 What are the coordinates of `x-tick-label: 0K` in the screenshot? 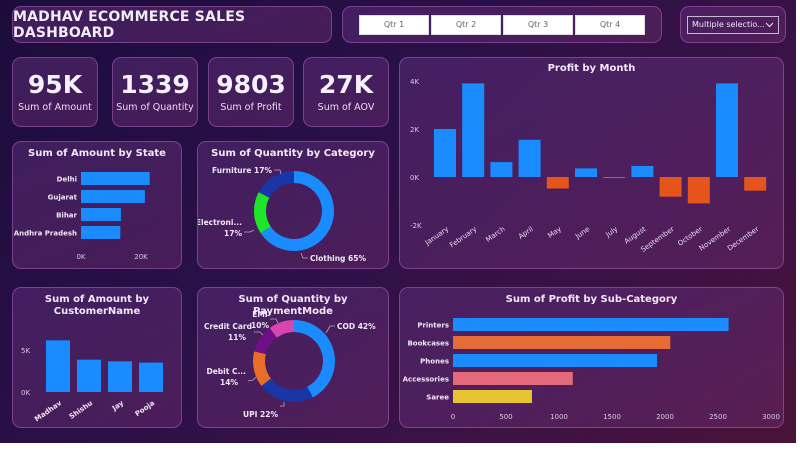 It's located at (80, 257).